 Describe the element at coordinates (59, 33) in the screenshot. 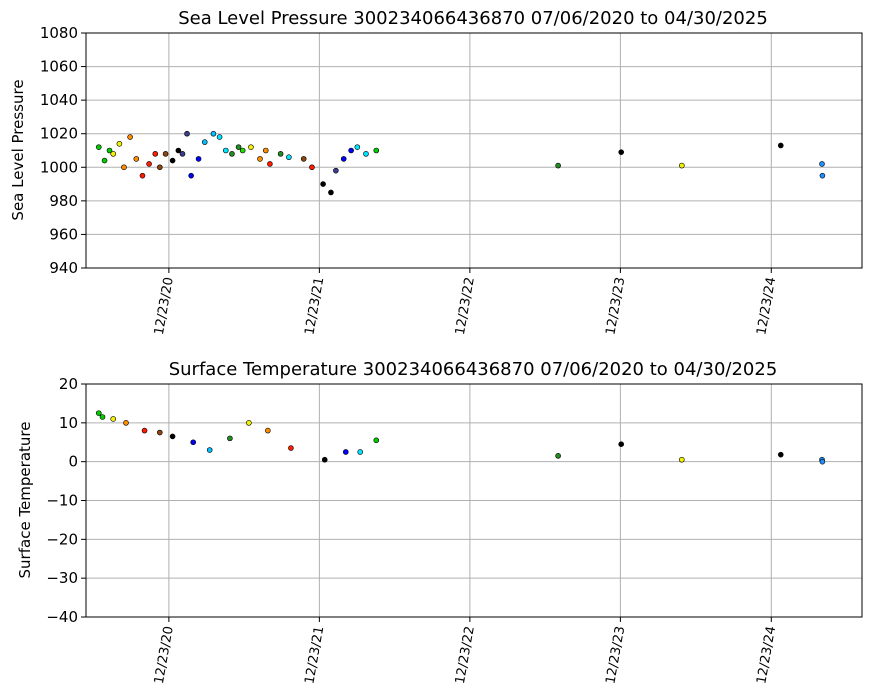

I see `y-tick-label: 1080` at that location.